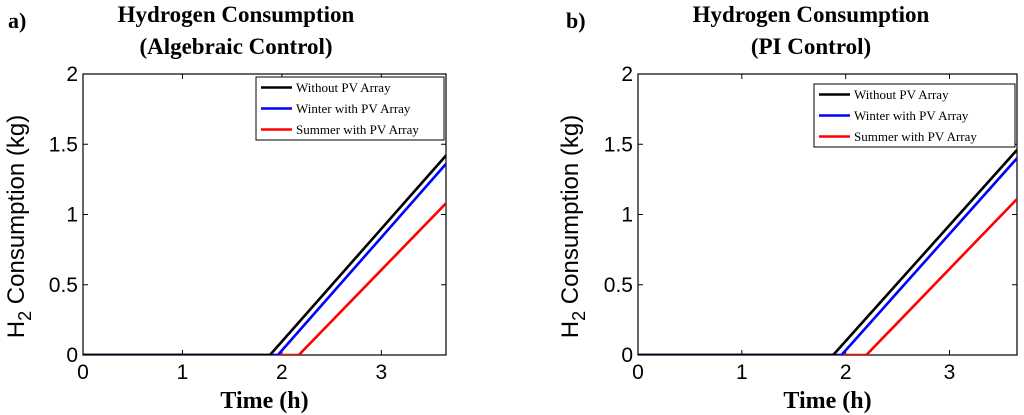 This screenshot has width=1024, height=415. I want to click on chart-title-line: (Algebraic Control), so click(235, 46).